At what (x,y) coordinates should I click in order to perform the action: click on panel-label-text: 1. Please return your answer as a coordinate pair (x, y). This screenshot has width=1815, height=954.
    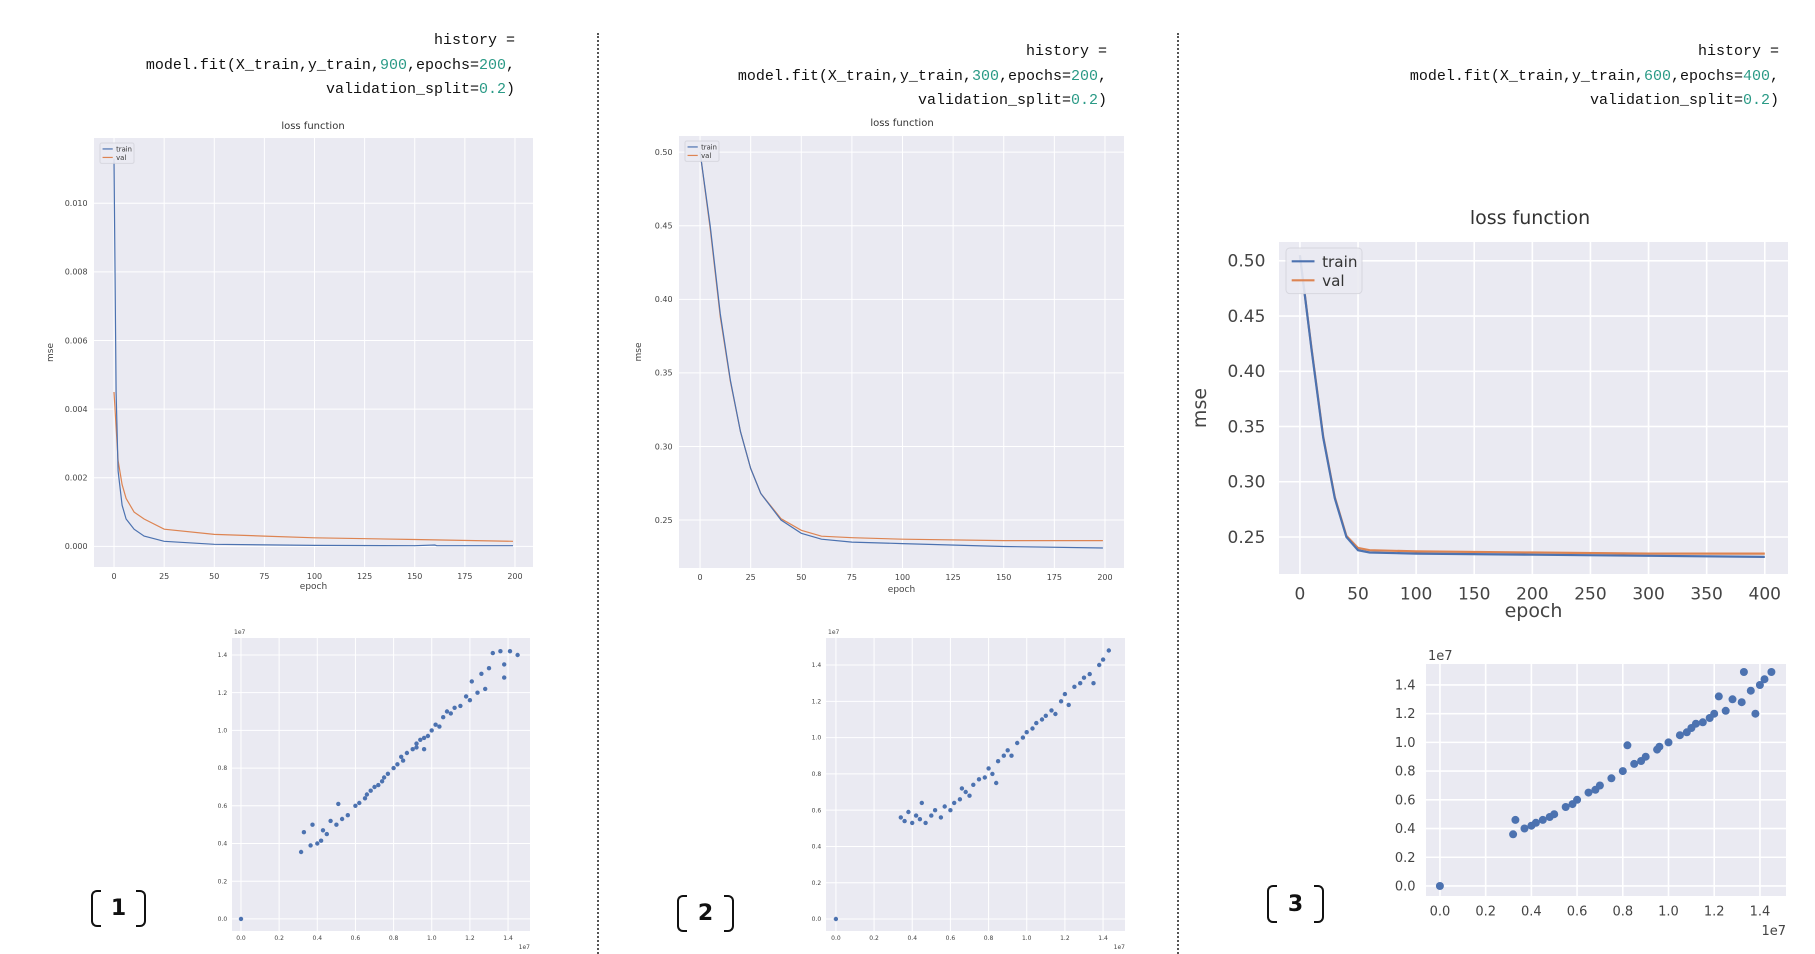
    Looking at the image, I should click on (118, 908).